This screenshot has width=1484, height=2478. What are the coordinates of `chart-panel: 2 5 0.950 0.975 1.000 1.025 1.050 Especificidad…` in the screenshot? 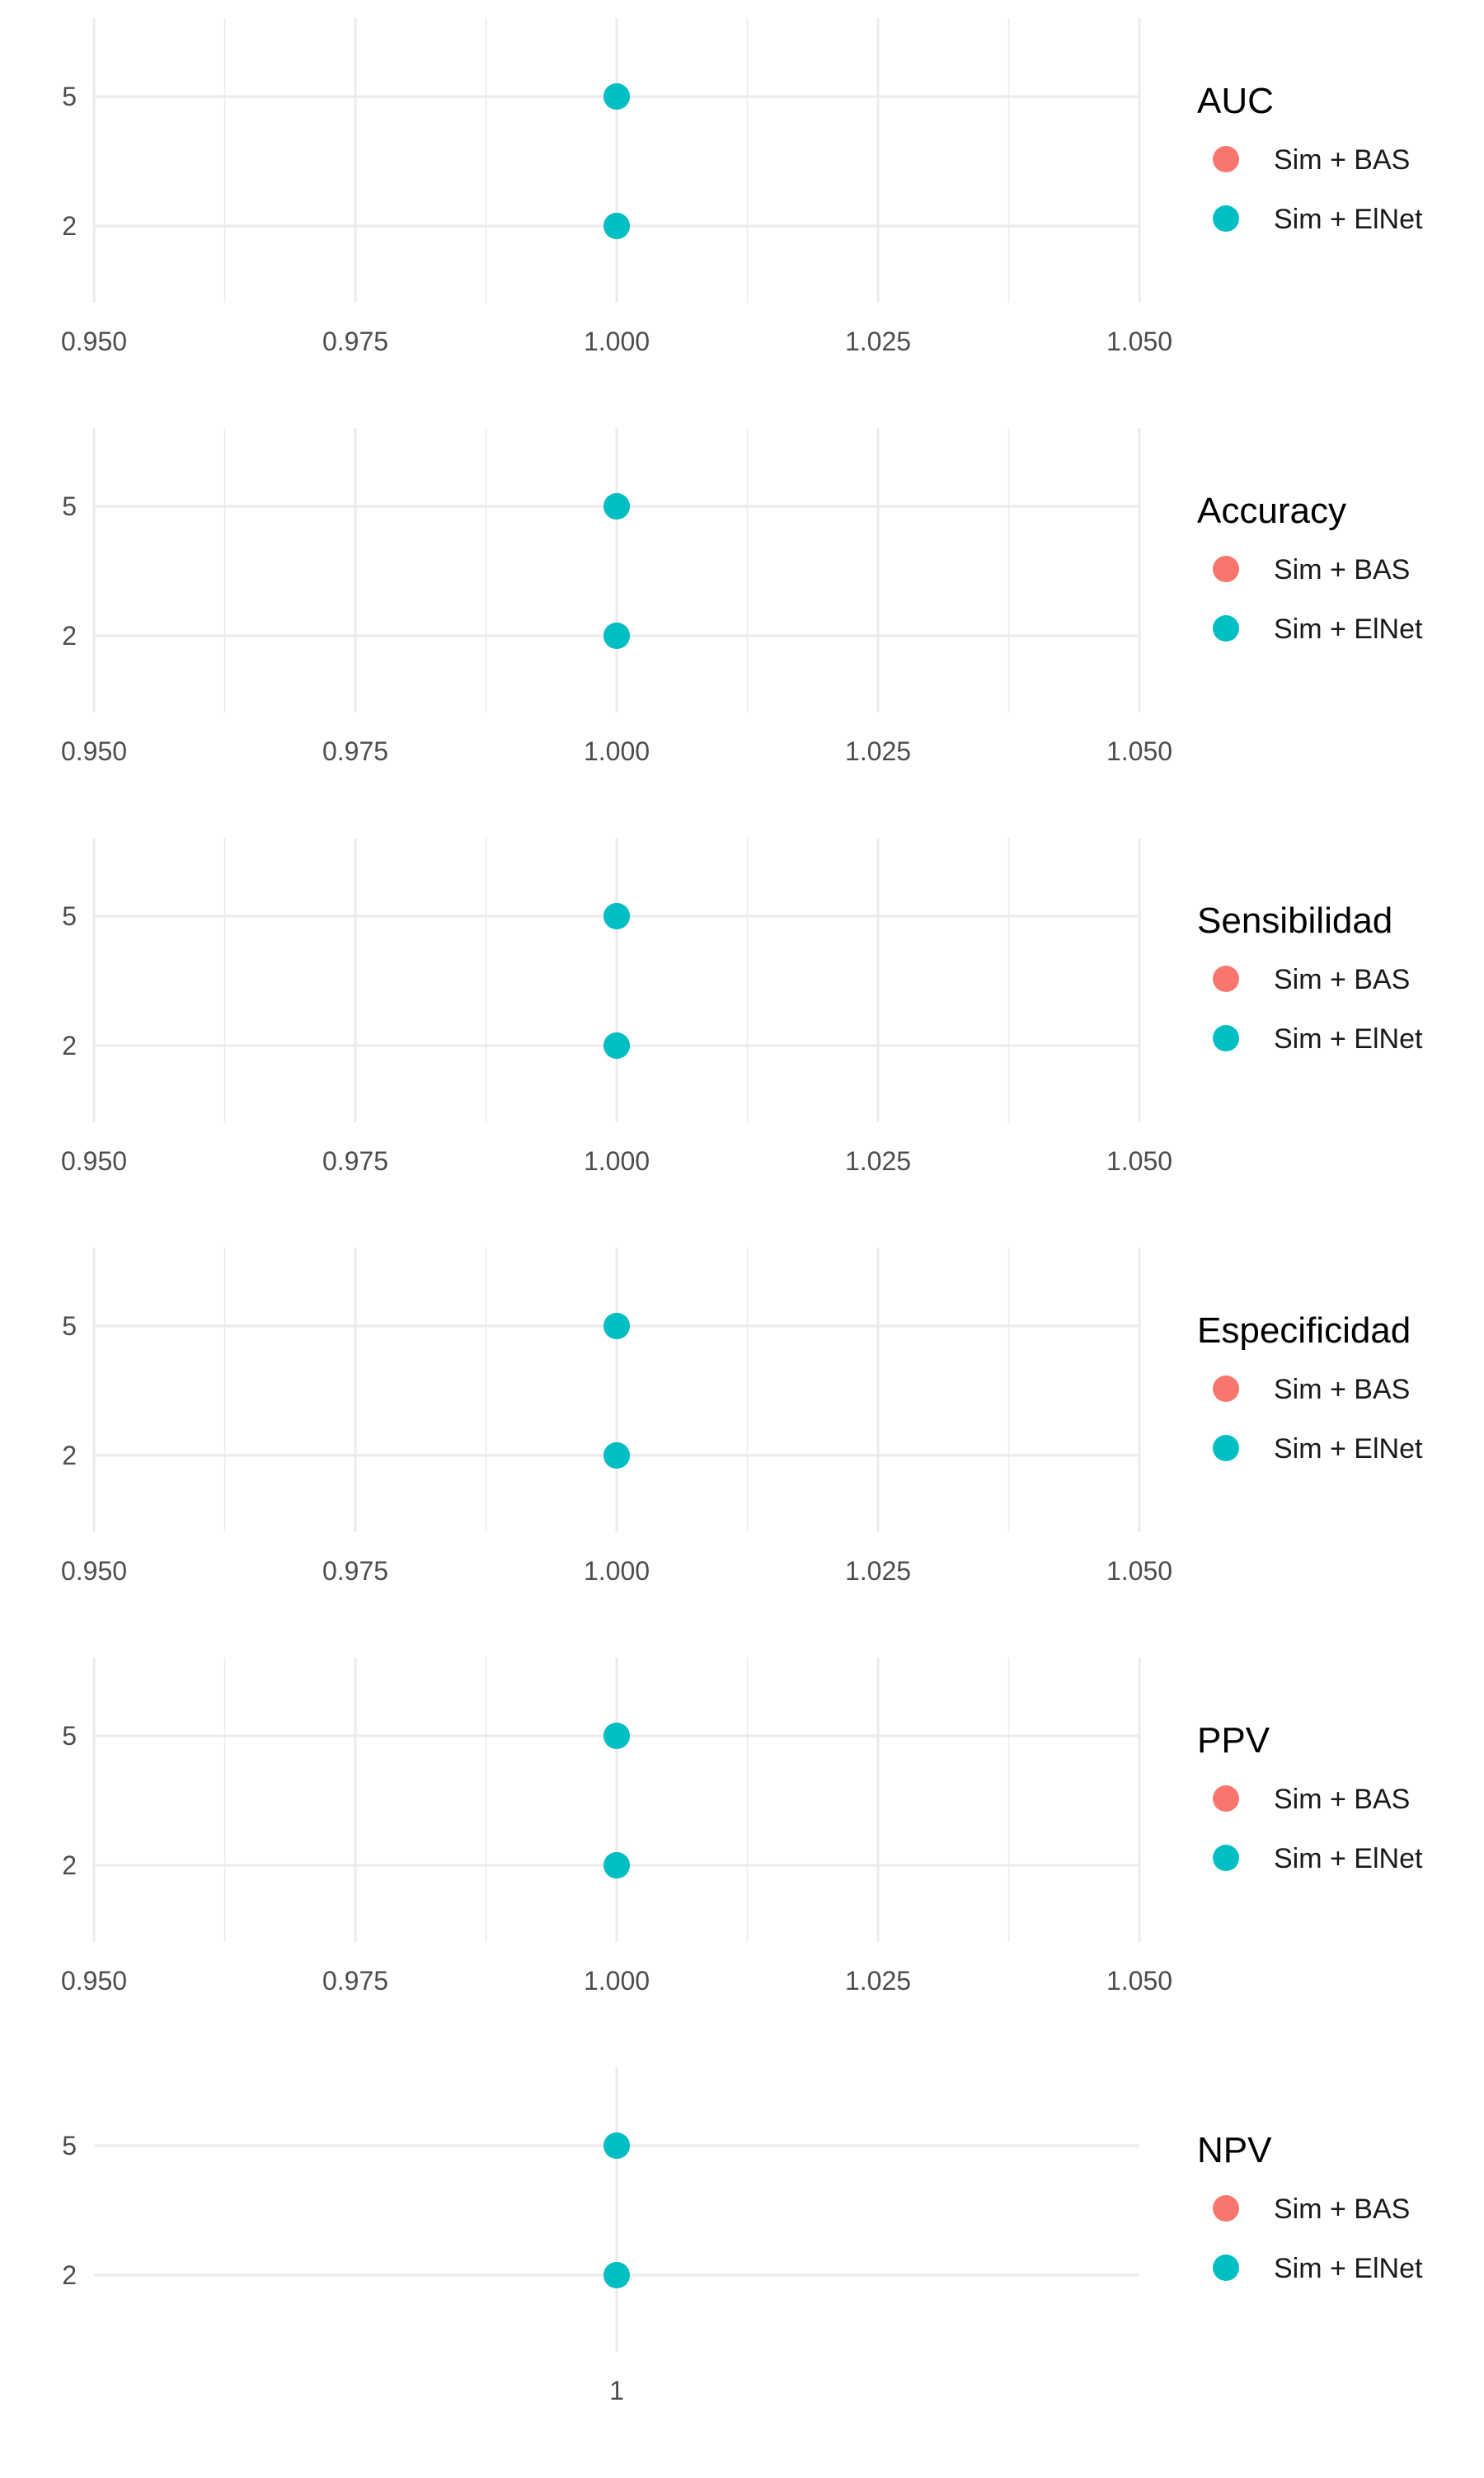 It's located at (742, 1417).